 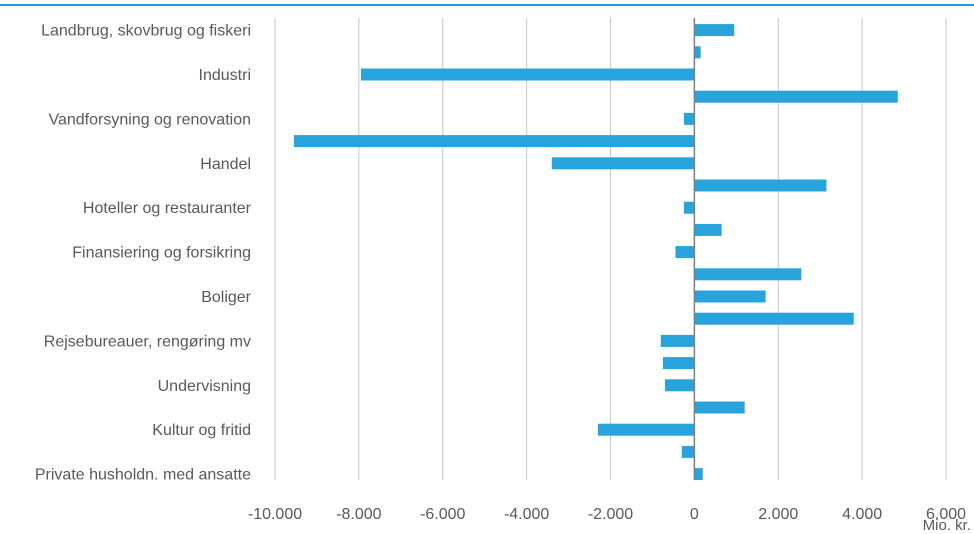 What do you see at coordinates (275, 514) in the screenshot?
I see `x-tick-label: -10.000` at bounding box center [275, 514].